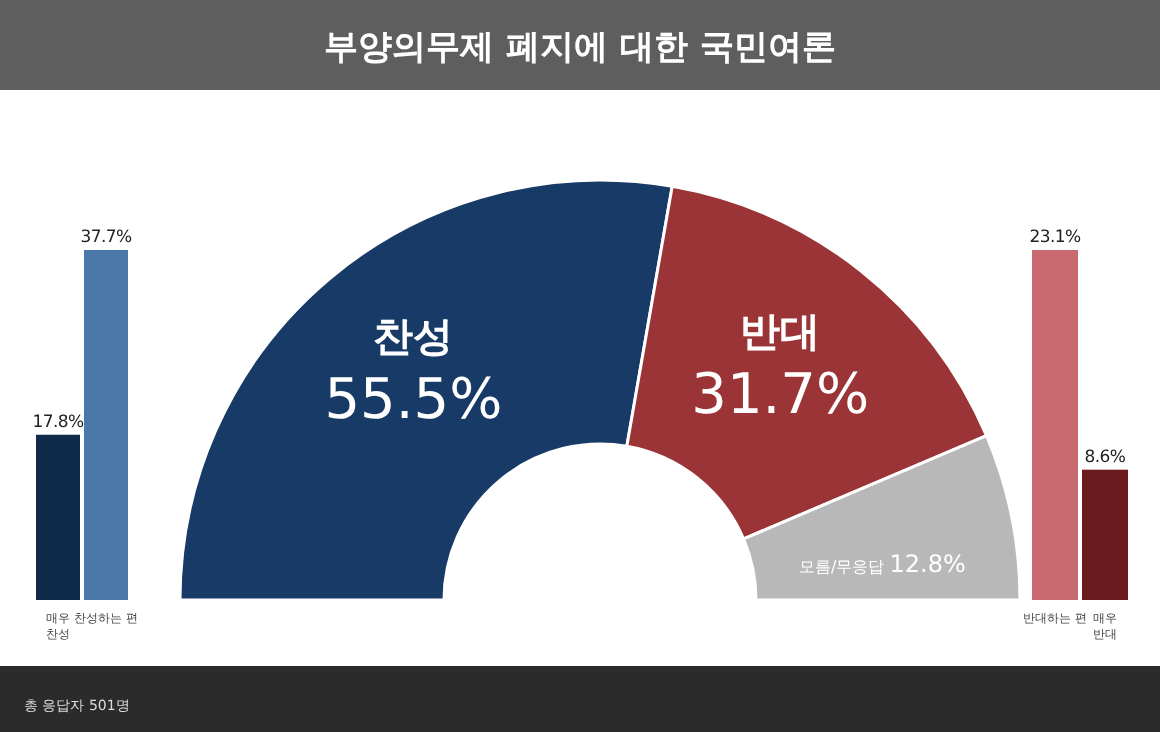  What do you see at coordinates (58, 422) in the screenshot?
I see `data-label: 17.8%` at bounding box center [58, 422].